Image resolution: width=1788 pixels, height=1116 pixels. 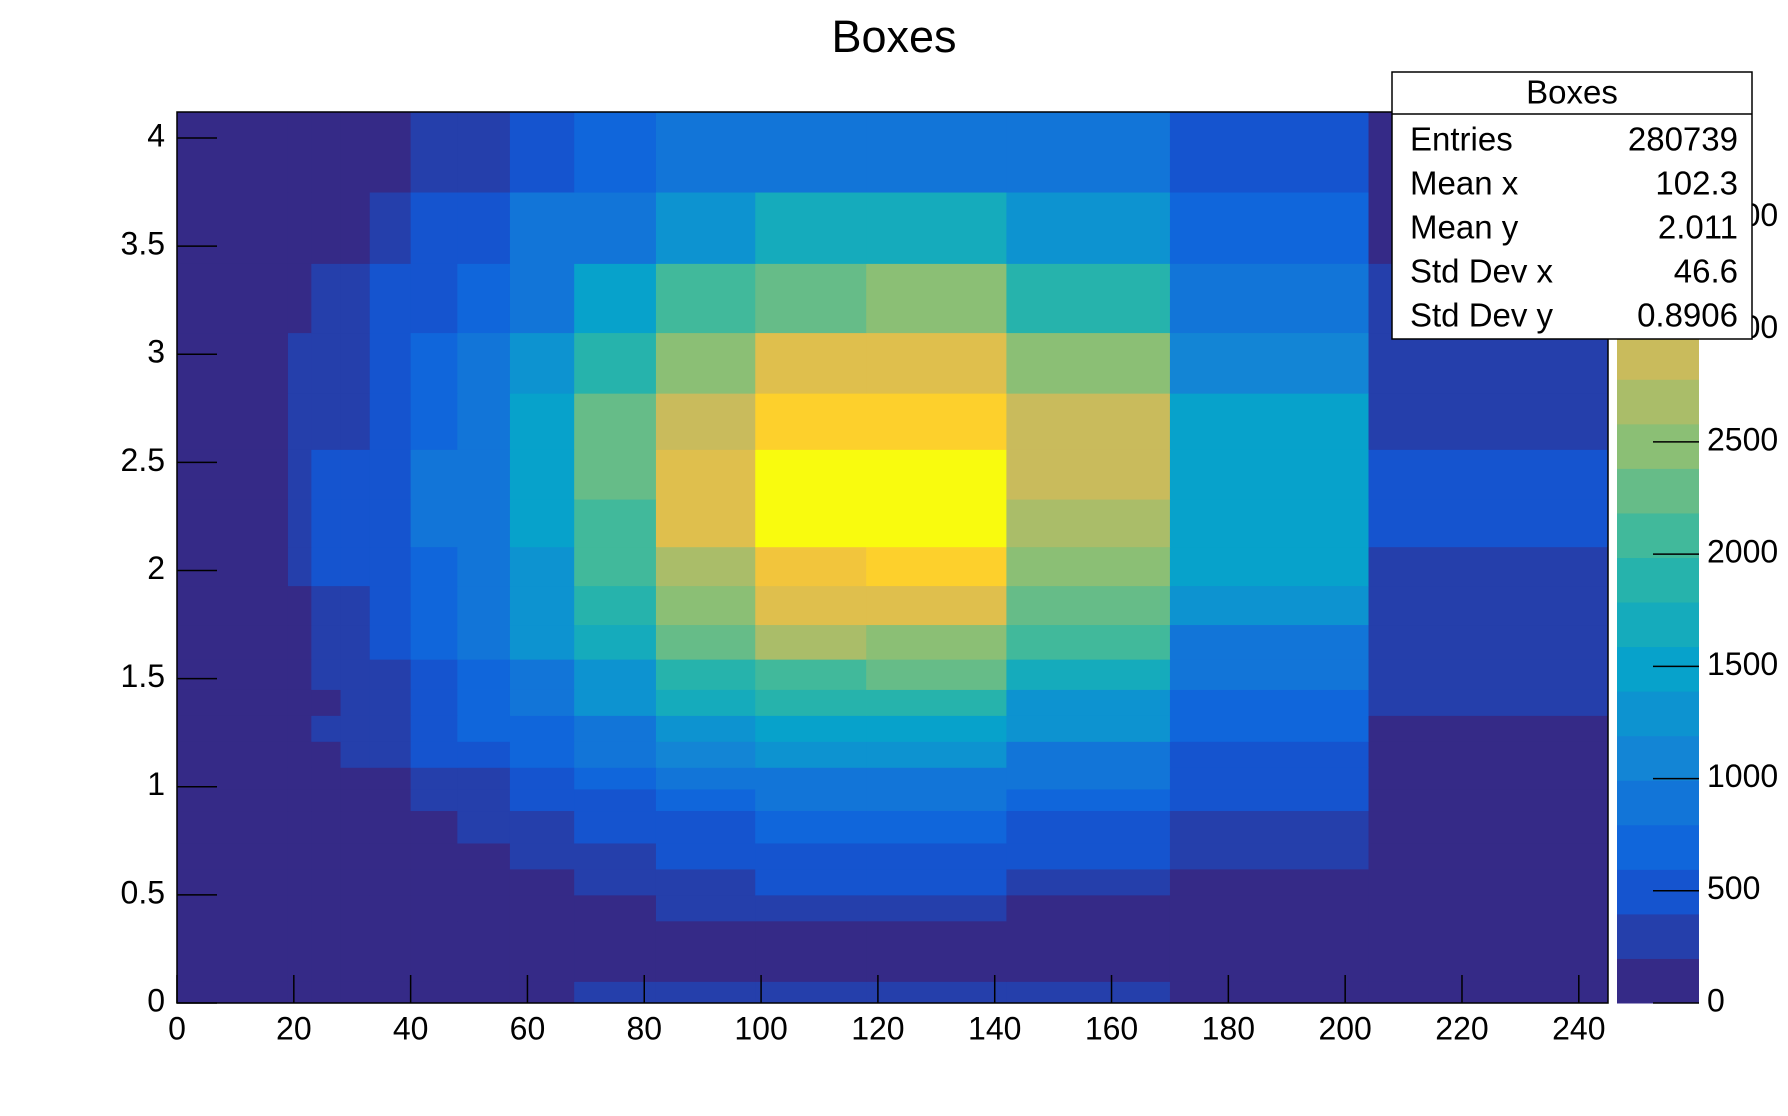 I want to click on y-tick-label: 2.5, so click(x=143, y=460).